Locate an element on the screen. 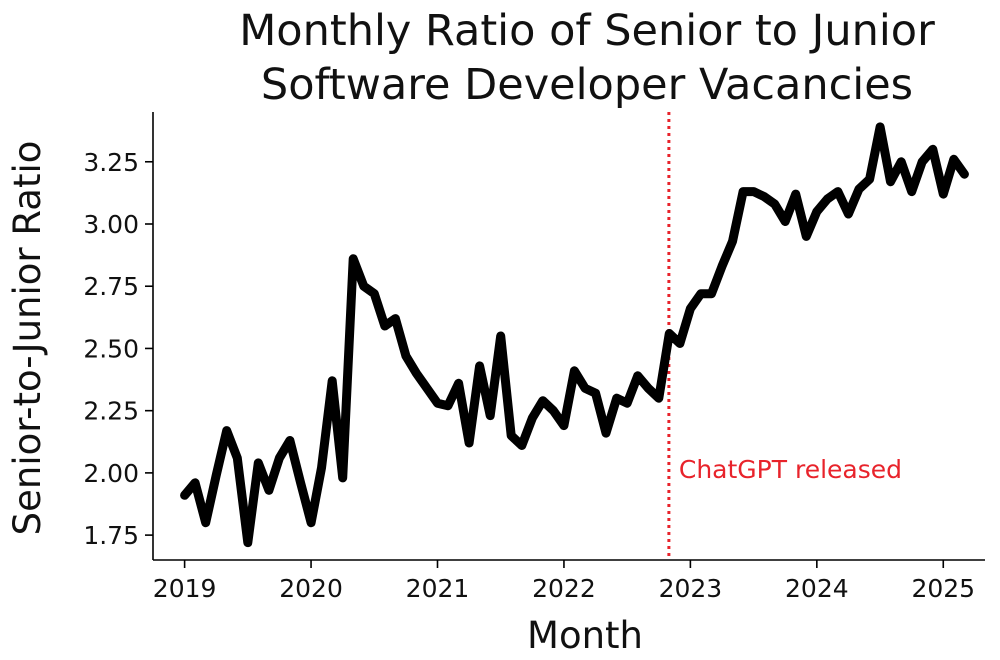  y-ticks: 1.75 2.00 2.25 2.50 2.75 3.00 3.25 is located at coordinates (118, 349).